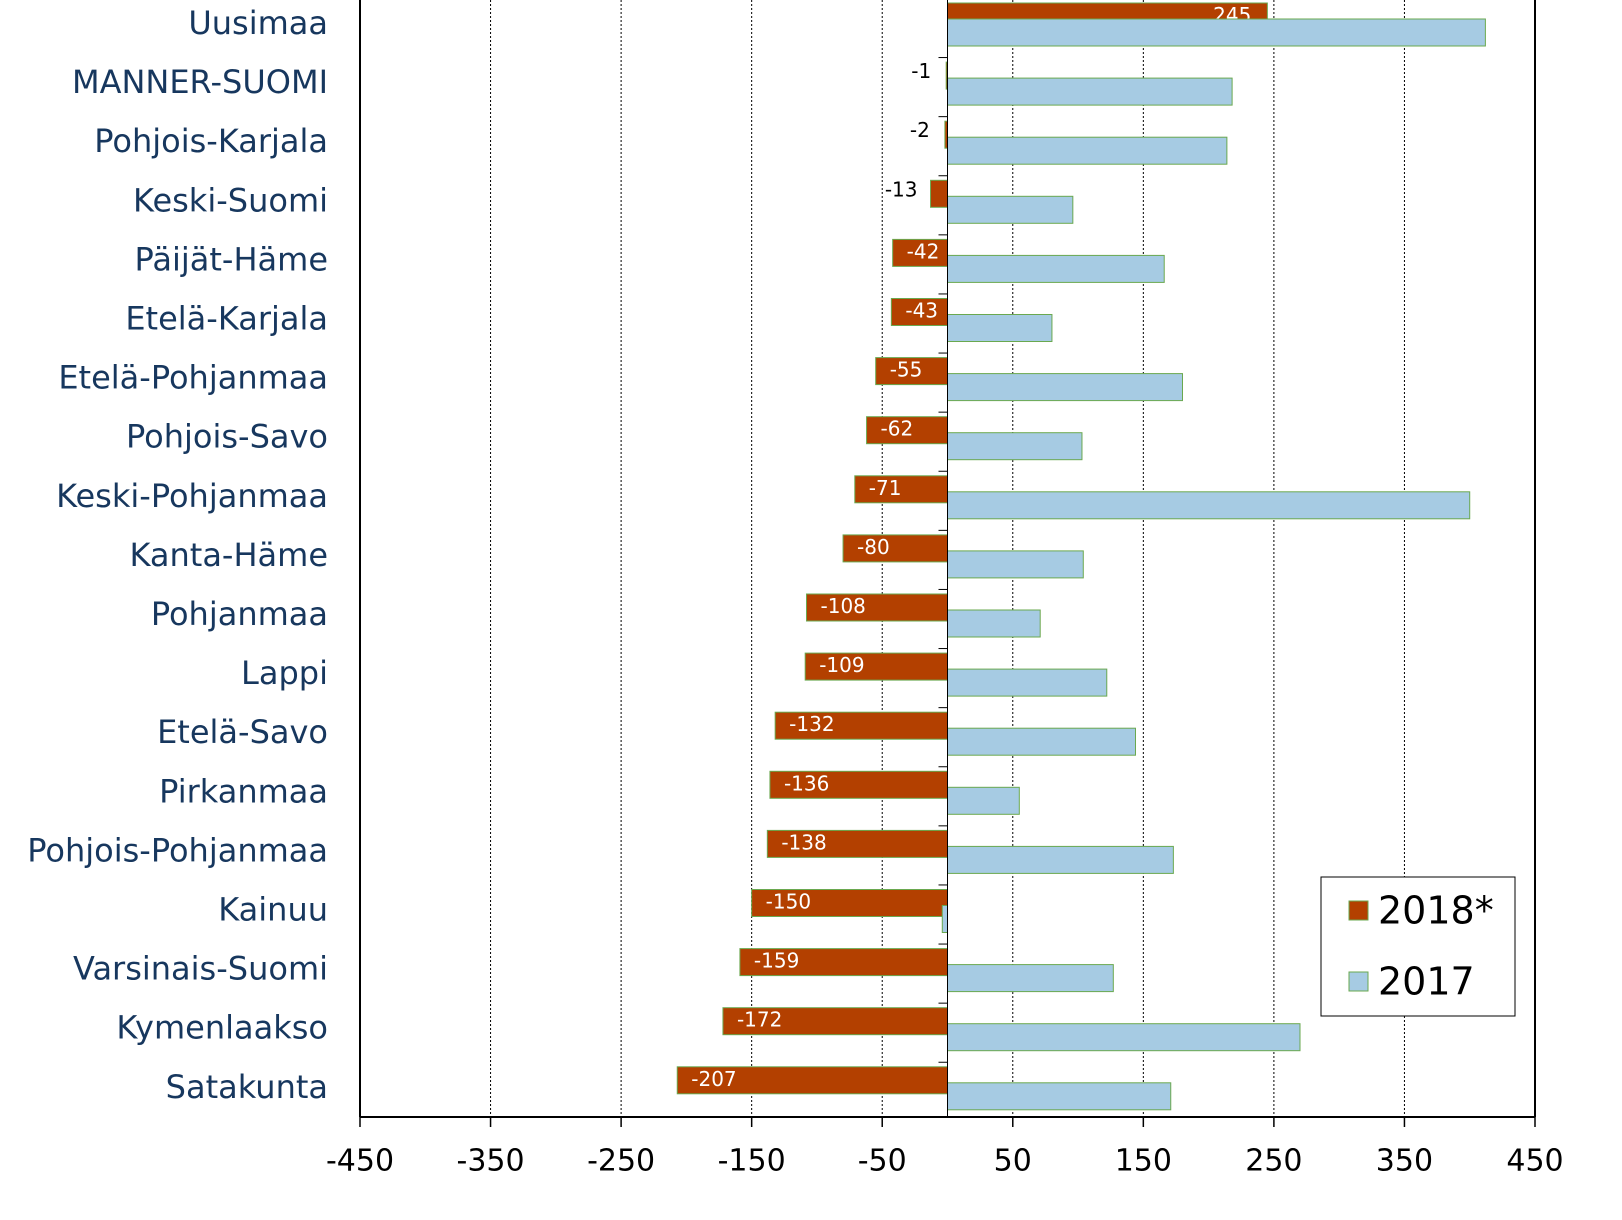 The image size is (1622, 1220). What do you see at coordinates (1143, 1161) in the screenshot?
I see `x-tick-label: 150` at bounding box center [1143, 1161].